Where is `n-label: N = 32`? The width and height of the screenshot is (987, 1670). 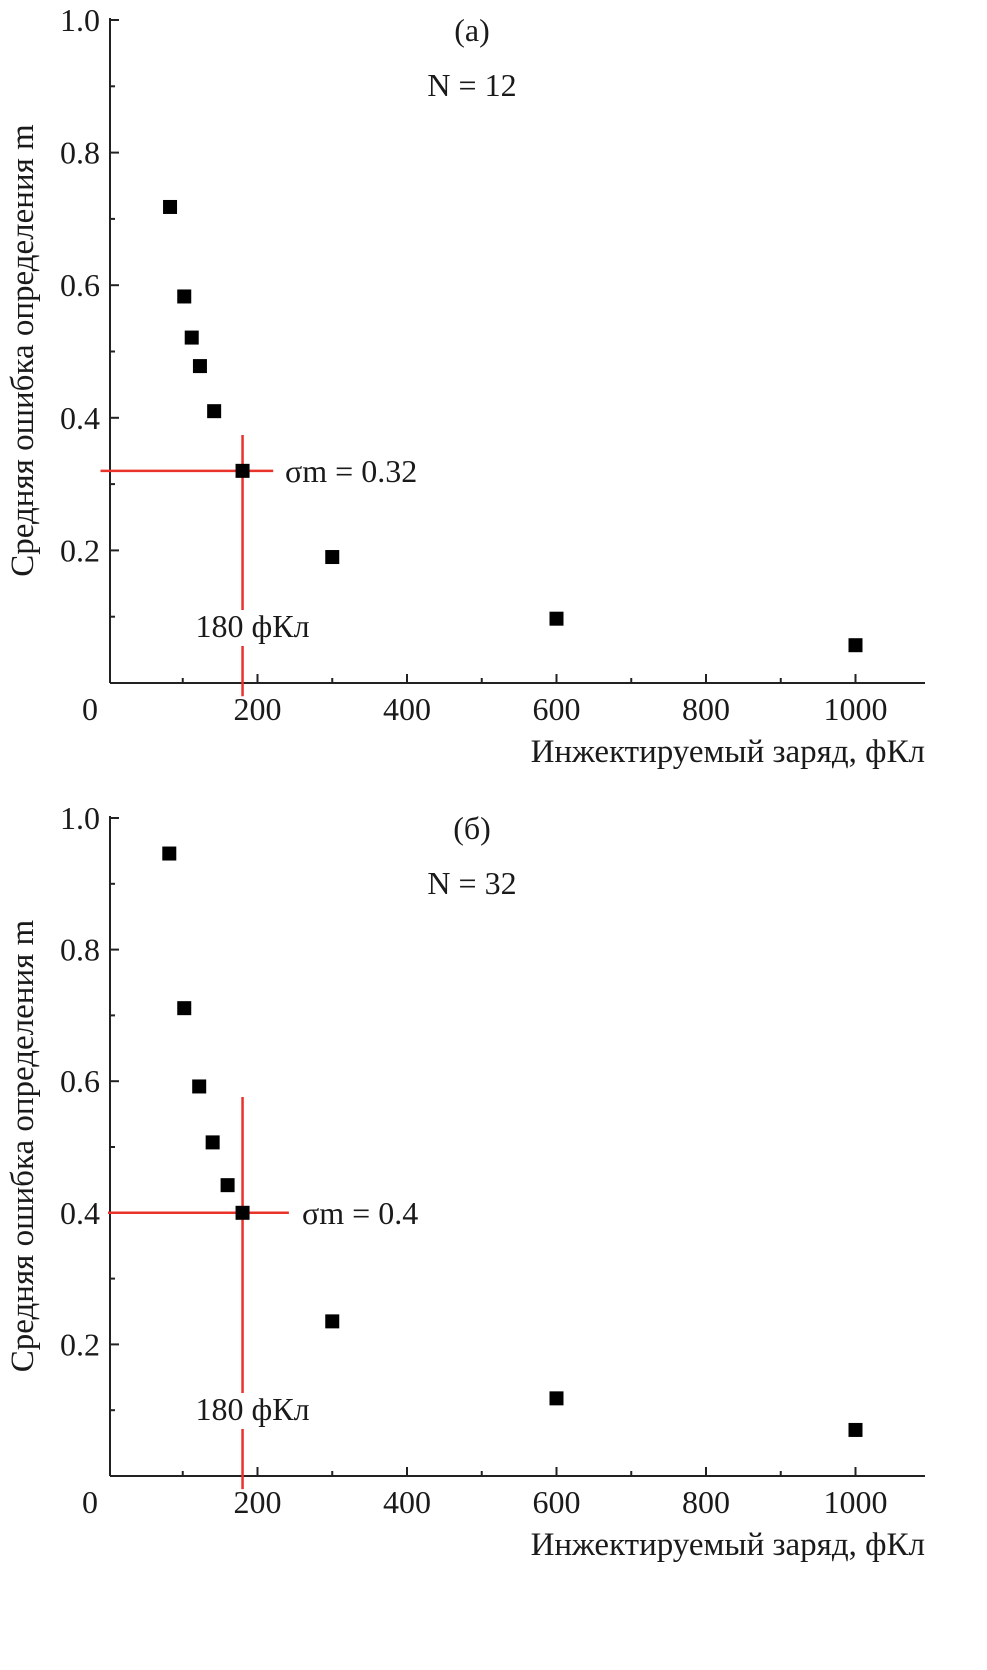 n-label: N = 32 is located at coordinates (471, 883).